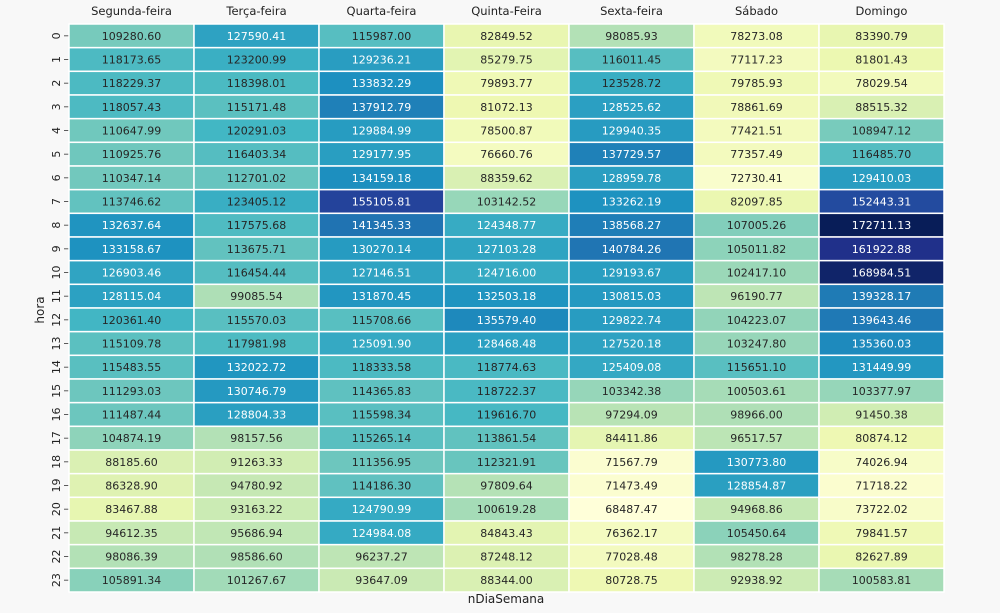 The width and height of the screenshot is (1000, 613). I want to click on heatmap-cell: 72730.41, so click(756, 178).